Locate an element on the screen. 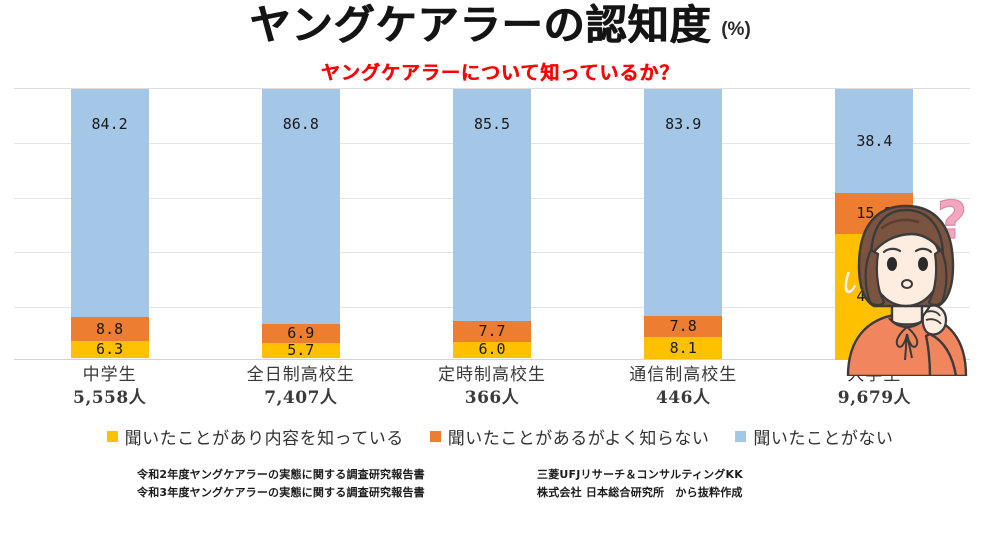 The height and width of the screenshot is (556, 1000). legend-item: 聞いたことがあり内容を知っている is located at coordinates (255, 436).